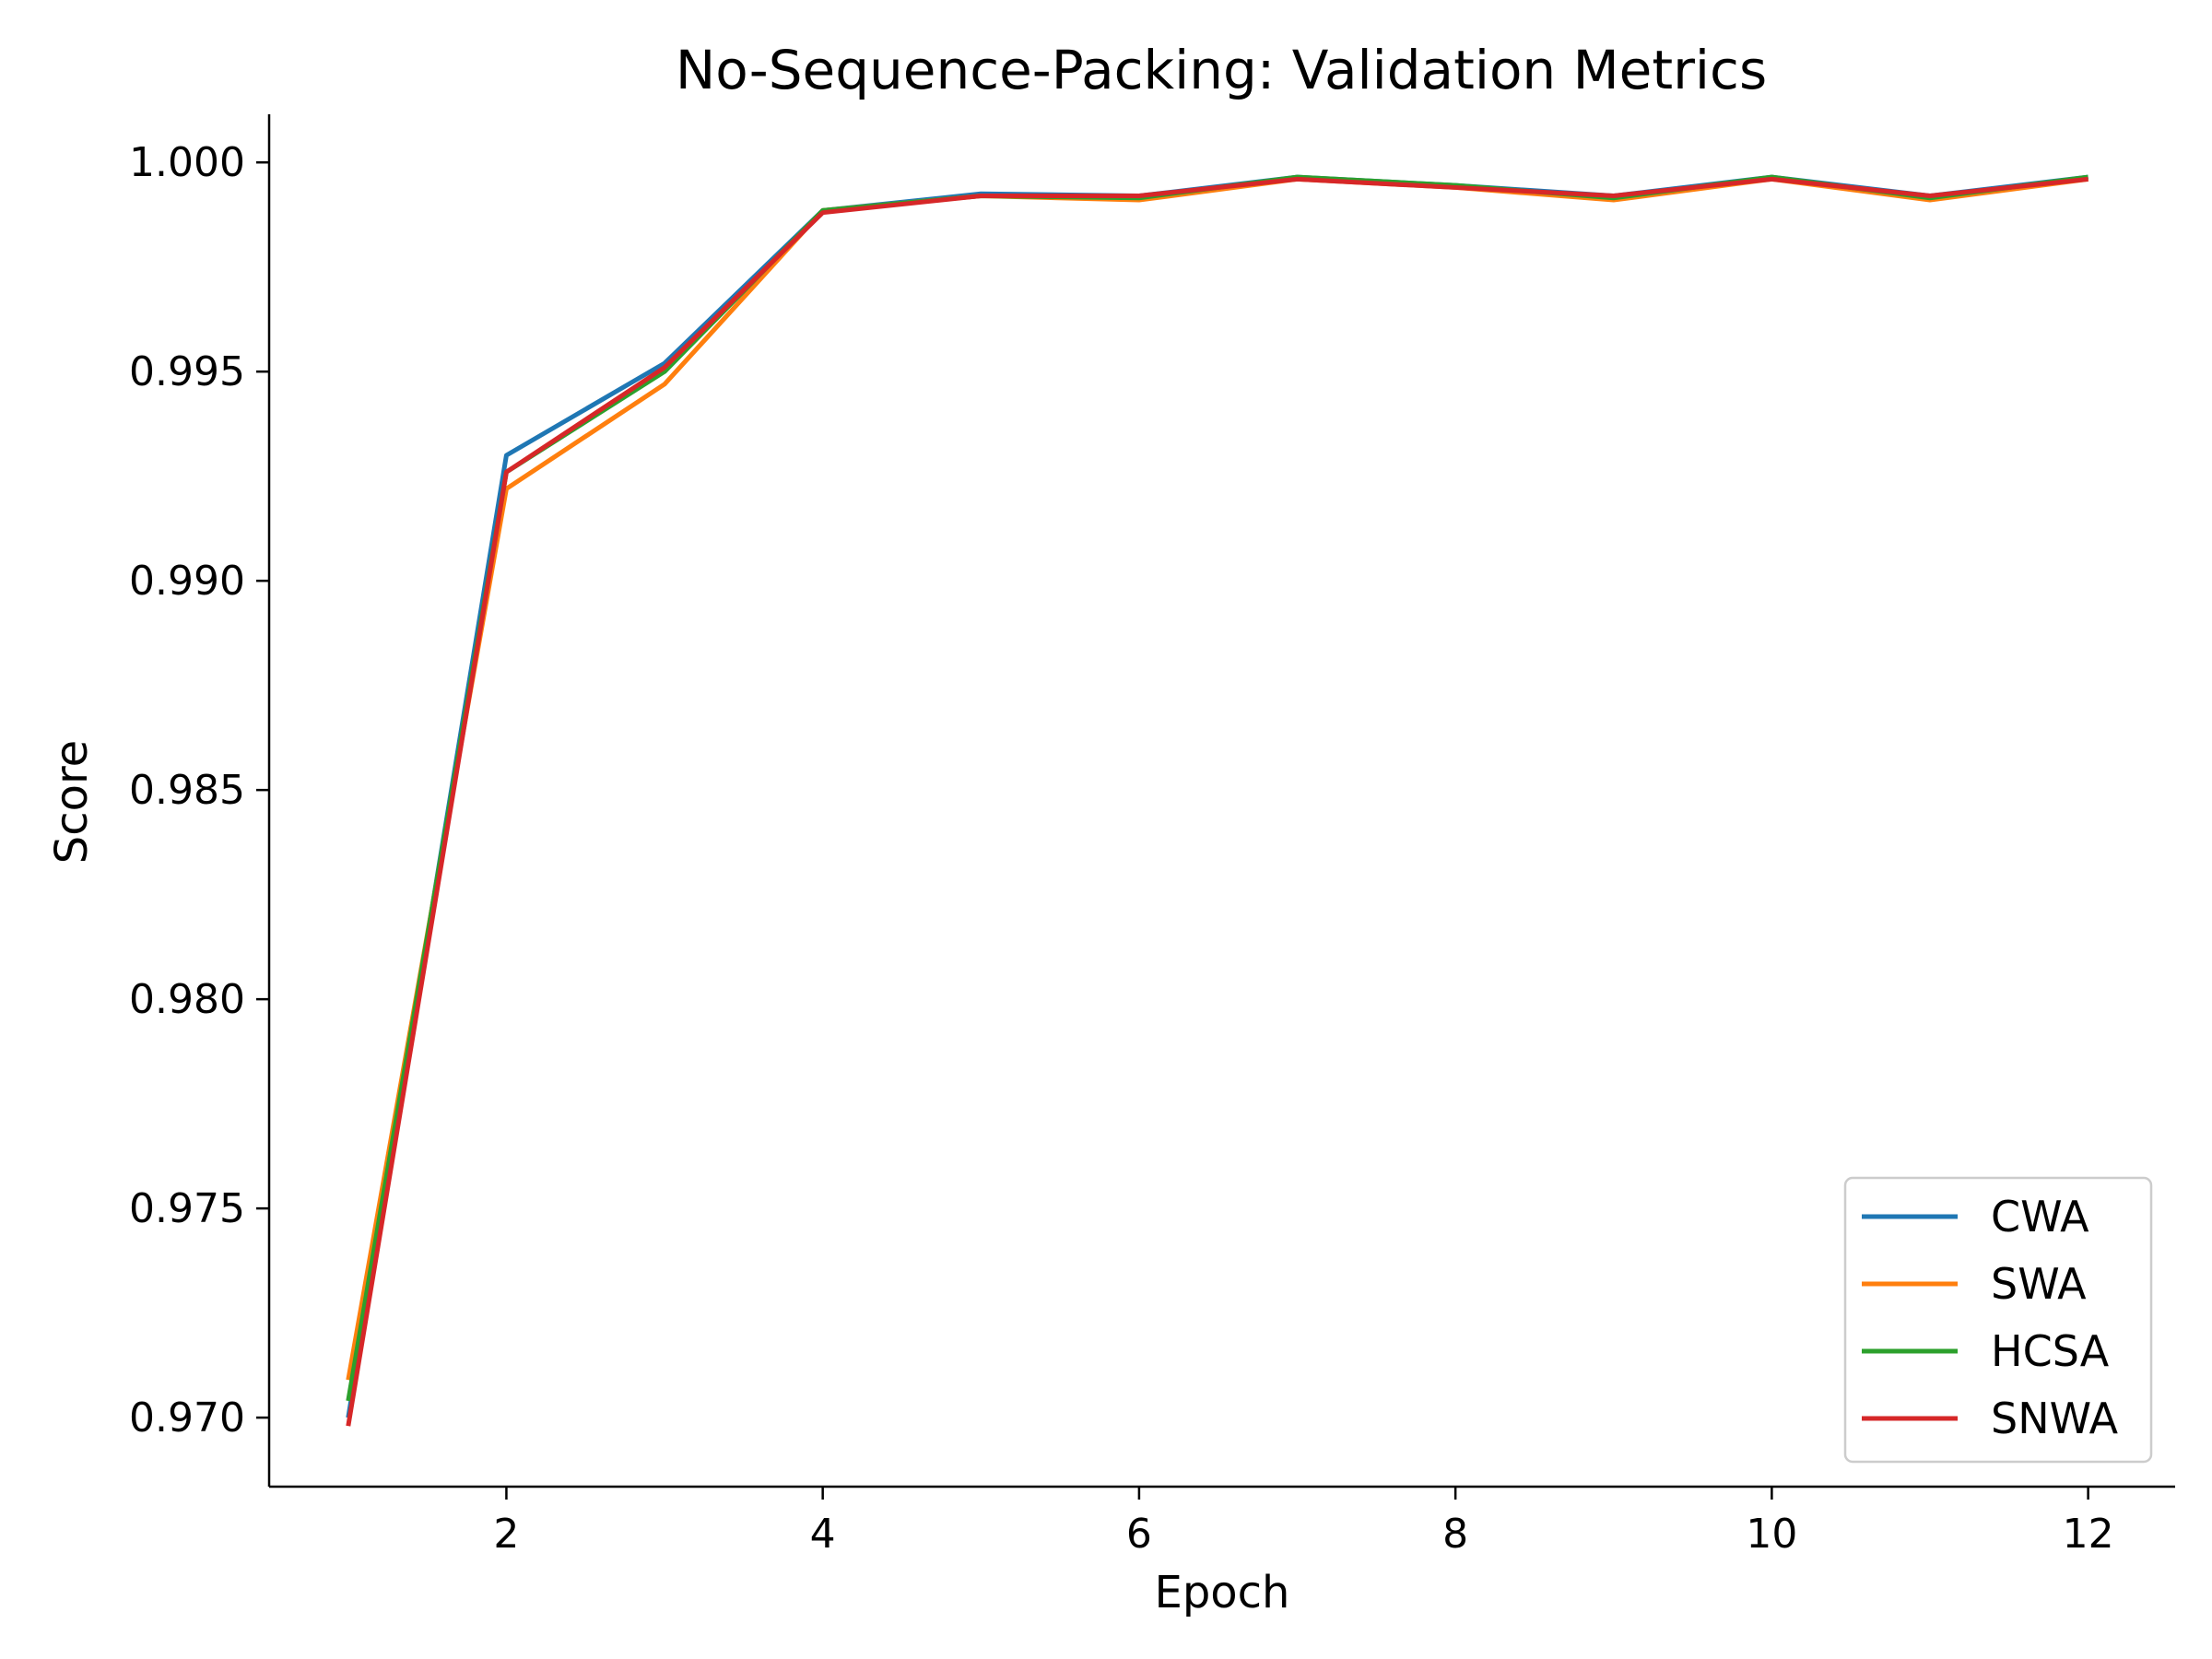 This screenshot has height=1659, width=2212. Describe the element at coordinates (187, 1417) in the screenshot. I see `y-tick-label: 0.970` at that location.